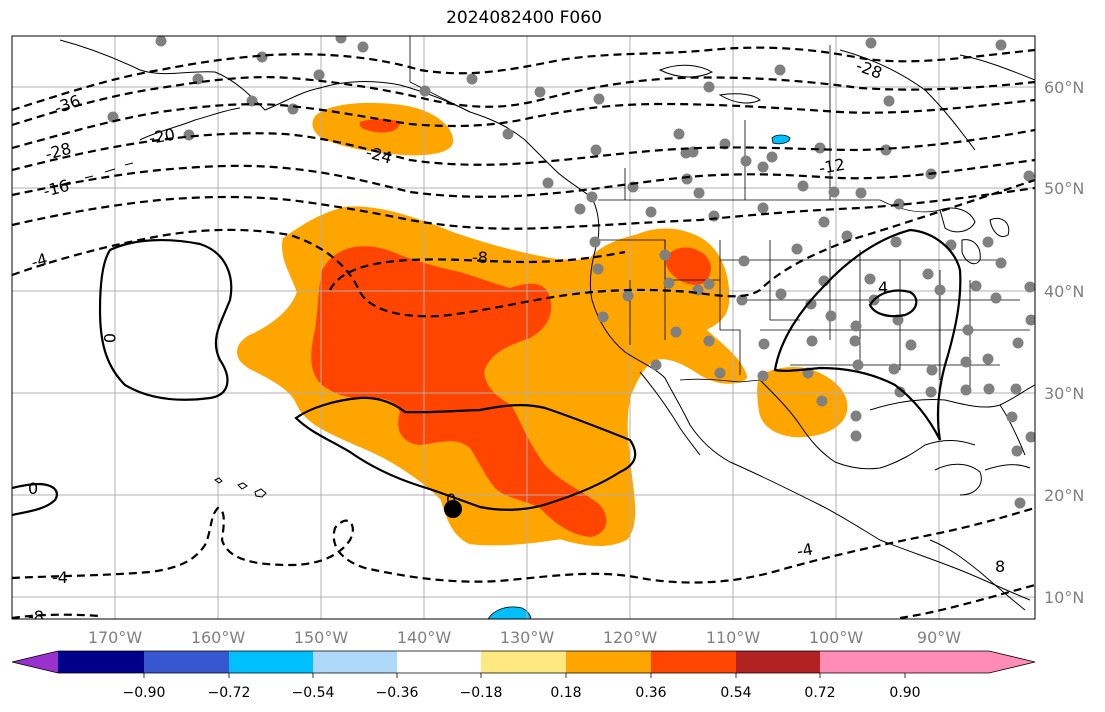 The image size is (1105, 712). What do you see at coordinates (379, 126) in the screenshot?
I see `anomaly-red-region-alaska` at bounding box center [379, 126].